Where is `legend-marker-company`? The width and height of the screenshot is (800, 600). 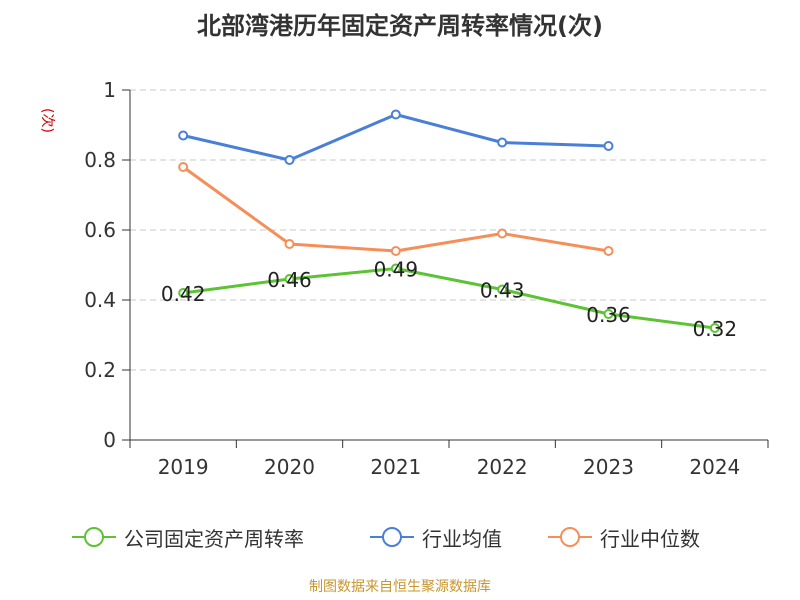
legend-marker-company is located at coordinates (94, 537).